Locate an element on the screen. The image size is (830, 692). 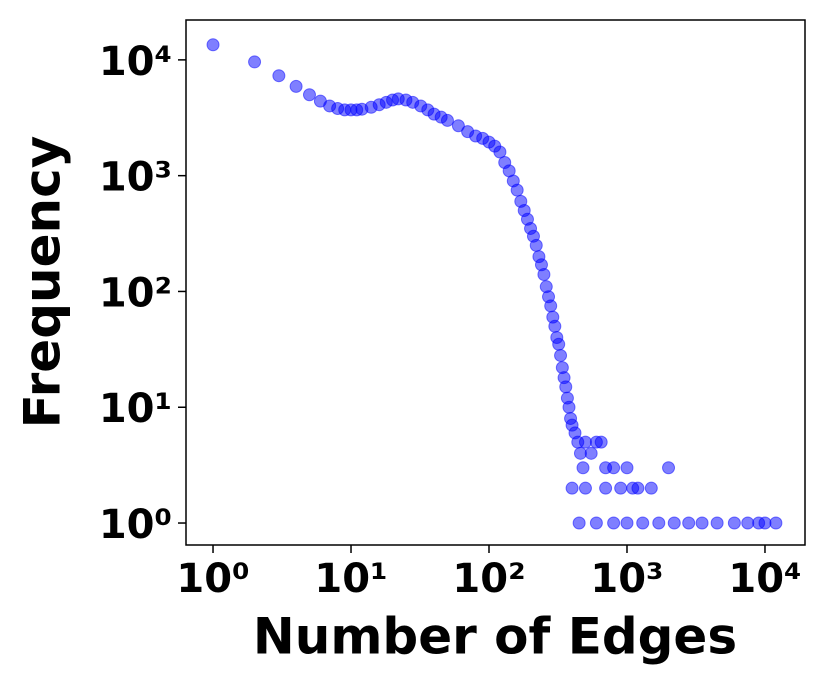
x-tick-label: 10⁰ is located at coordinates (212, 579).